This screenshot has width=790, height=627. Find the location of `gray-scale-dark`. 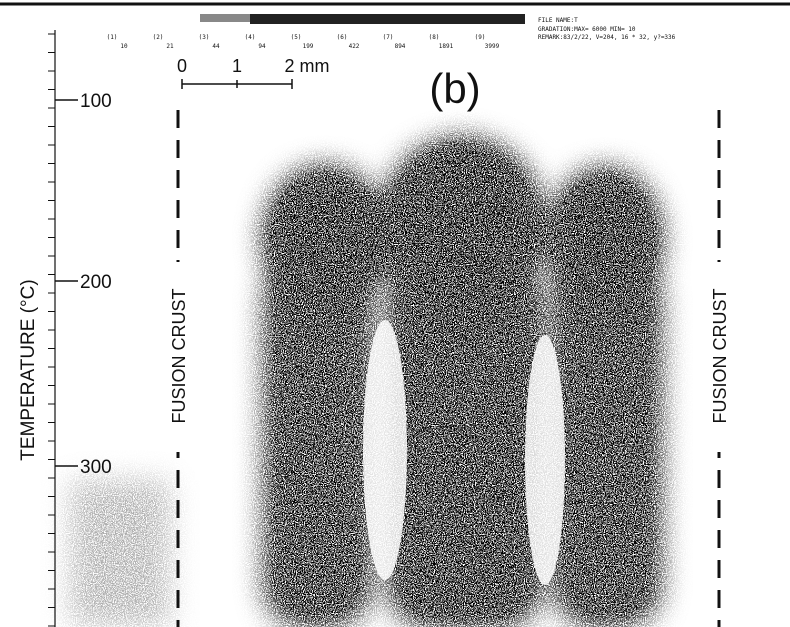

gray-scale-dark is located at coordinates (387, 19).